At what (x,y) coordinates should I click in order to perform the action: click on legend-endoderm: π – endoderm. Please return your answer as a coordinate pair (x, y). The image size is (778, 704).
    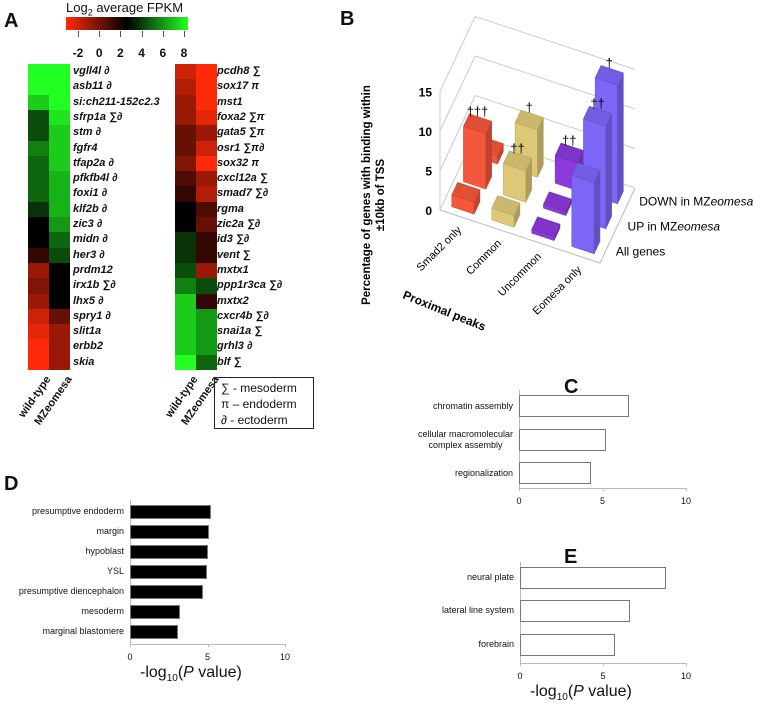
    Looking at the image, I should click on (259, 404).